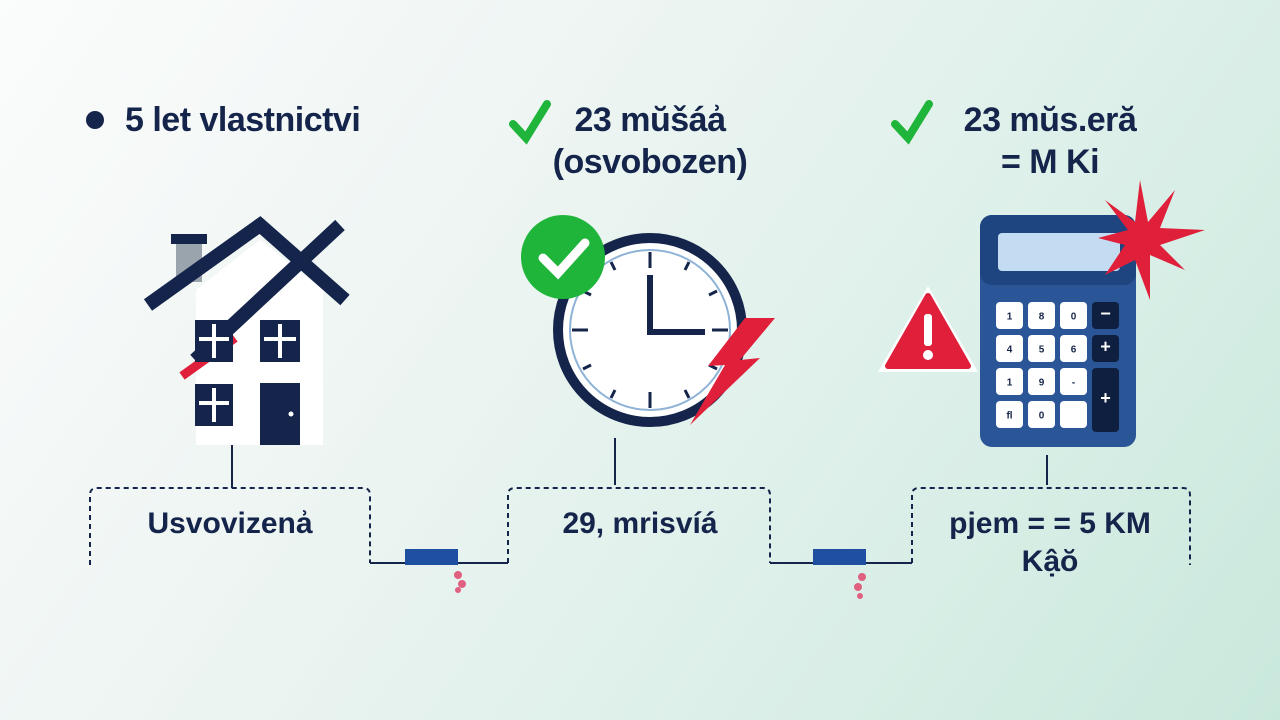 The image size is (1280, 720). I want to click on calculator-key: 5, so click(1041, 348).